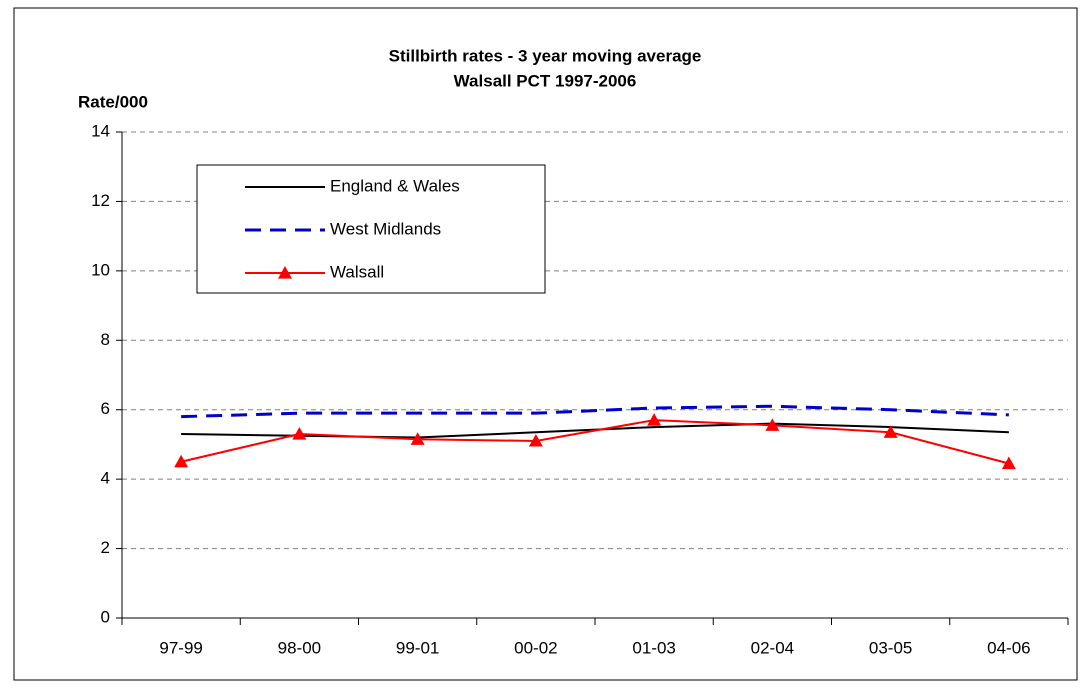  Describe the element at coordinates (180, 647) in the screenshot. I see `x-tick-label: 97-99` at that location.